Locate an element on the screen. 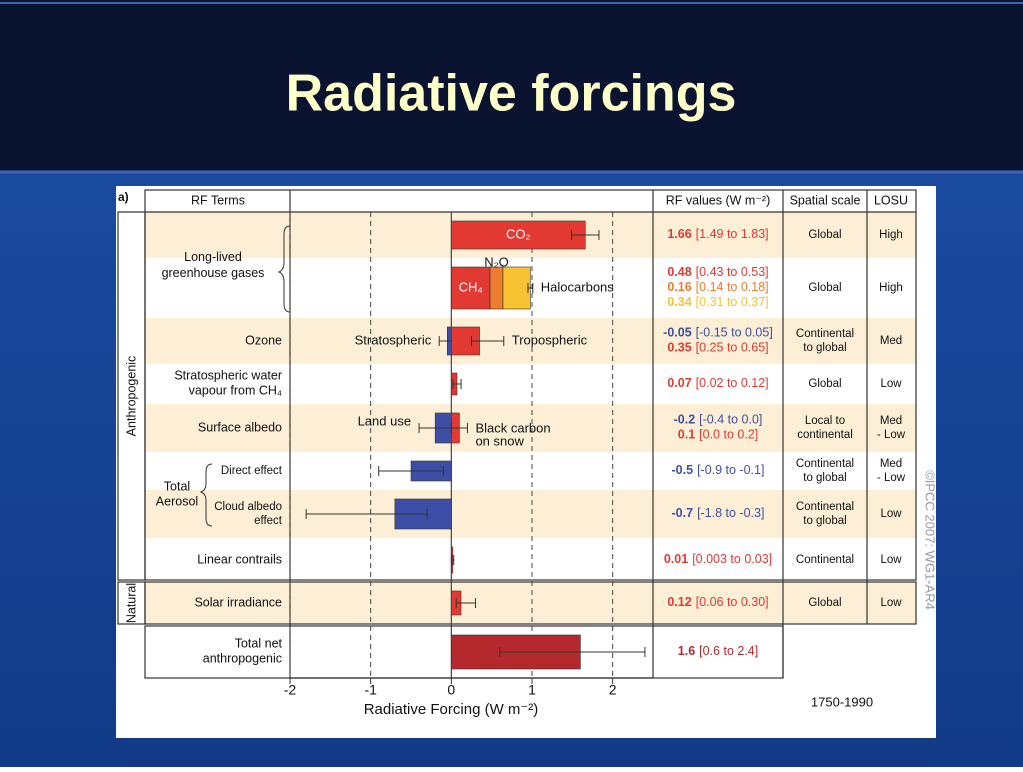  rf-value-range: [0.43 to 0.53] is located at coordinates (732, 272).